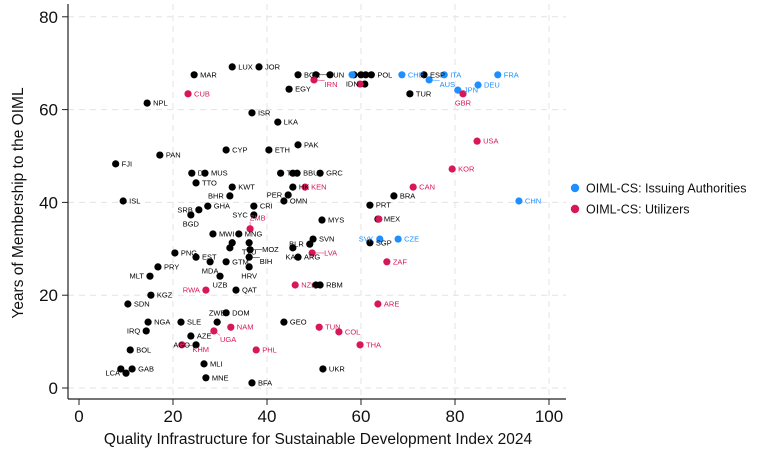 The width and height of the screenshot is (768, 455). I want to click on point-label: PER, so click(275, 194).